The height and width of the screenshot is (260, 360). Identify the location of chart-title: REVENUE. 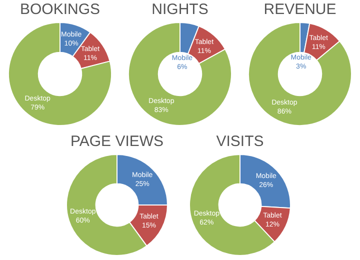
(300, 10).